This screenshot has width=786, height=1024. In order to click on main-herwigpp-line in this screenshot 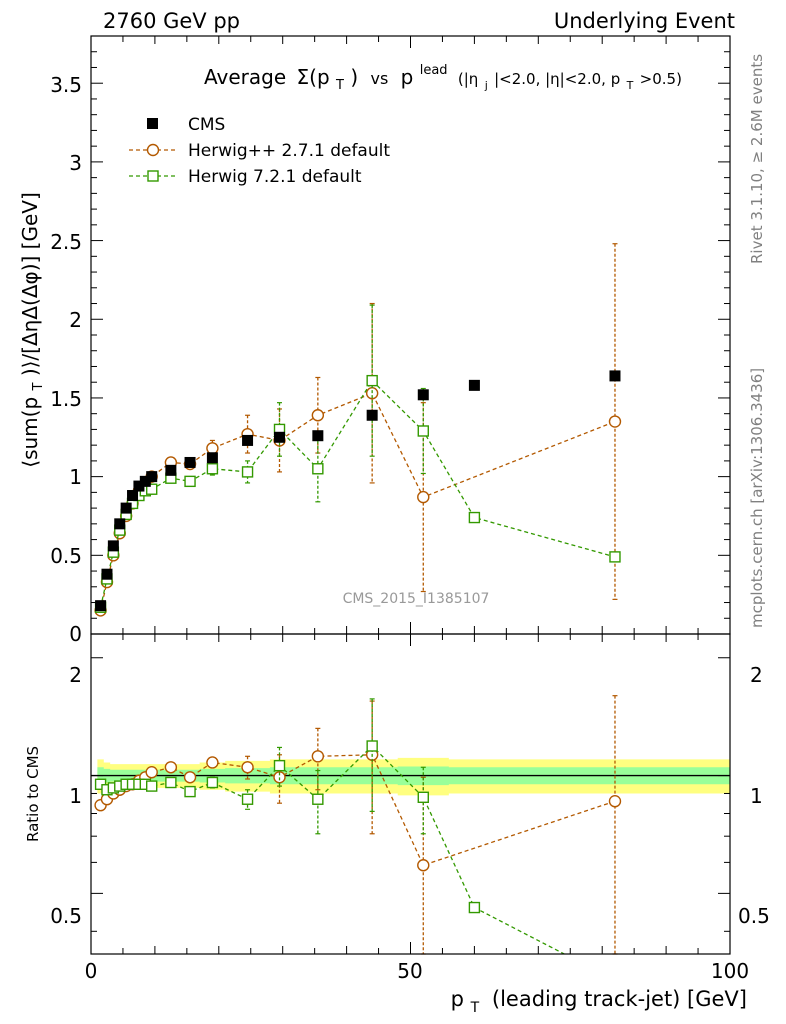, I will do `click(357, 501)`.